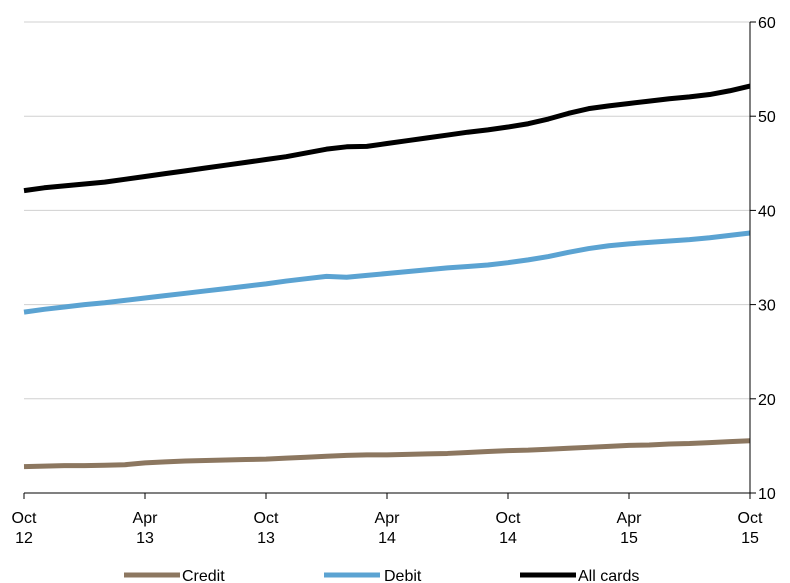 This screenshot has height=583, width=790. Describe the element at coordinates (608, 575) in the screenshot. I see `legend-label-all-cards: All cards` at that location.